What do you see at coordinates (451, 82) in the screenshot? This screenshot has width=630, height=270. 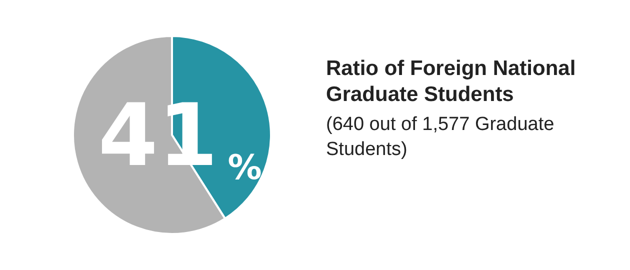 I see `text: Ratio of Foreign National Graduate Students` at bounding box center [451, 82].